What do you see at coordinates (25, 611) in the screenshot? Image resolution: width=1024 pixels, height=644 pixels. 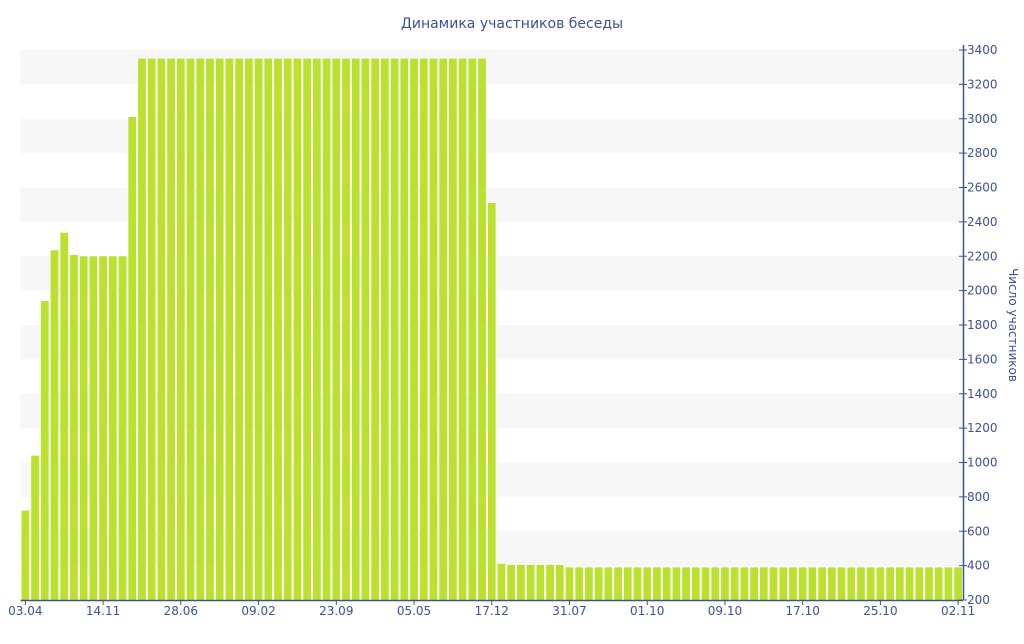 I see `x-tick-label: 03.04` at bounding box center [25, 611].